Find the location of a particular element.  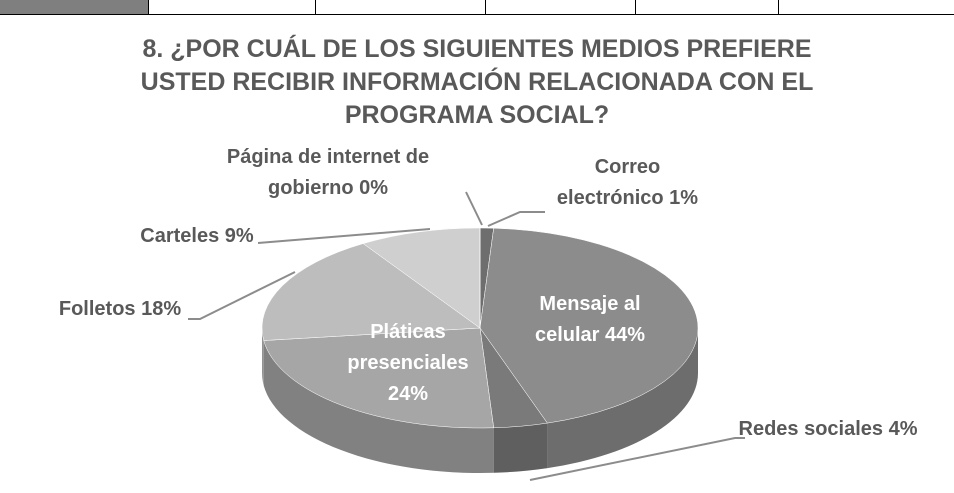

category-label: Folletos is located at coordinates (97, 309).